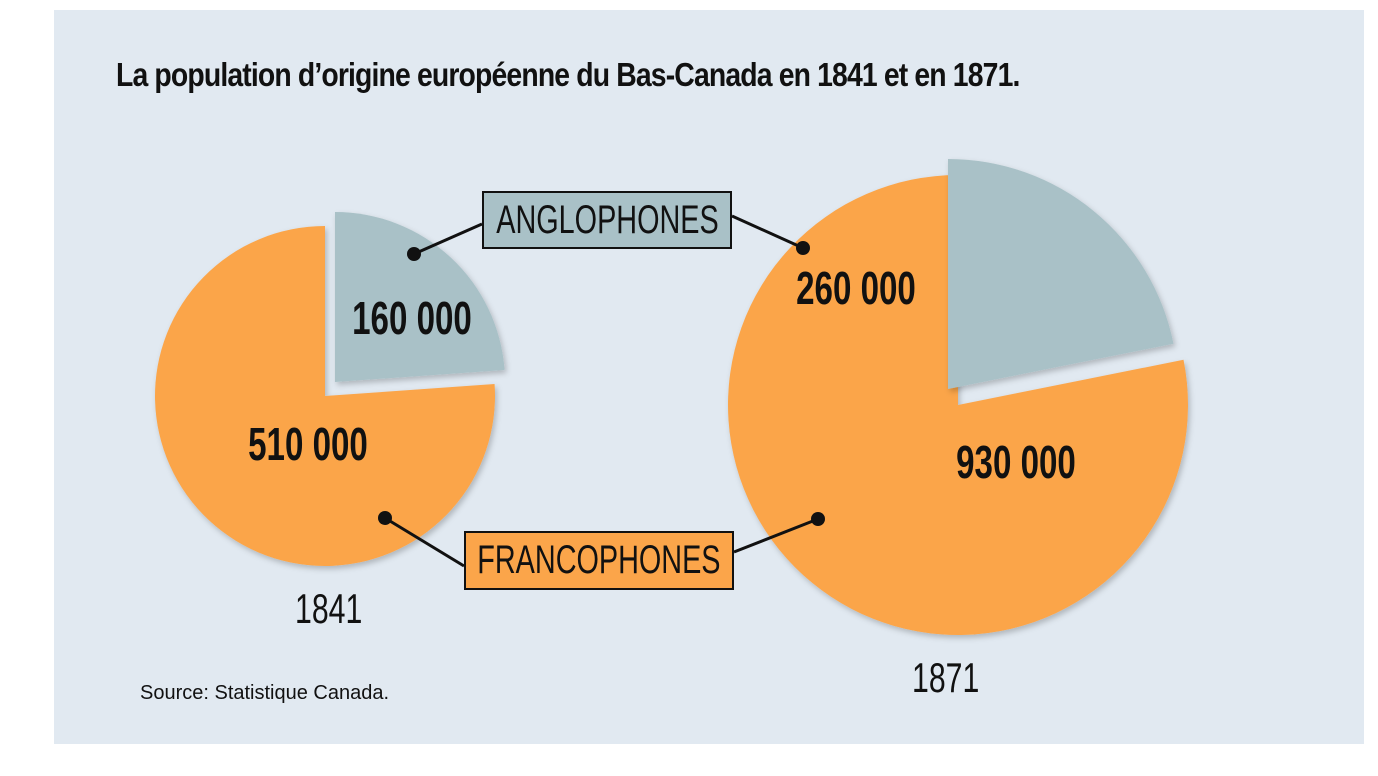 This screenshot has width=1378, height=776. Describe the element at coordinates (385, 518) in the screenshot. I see `connector-francophones-1841-dot` at that location.